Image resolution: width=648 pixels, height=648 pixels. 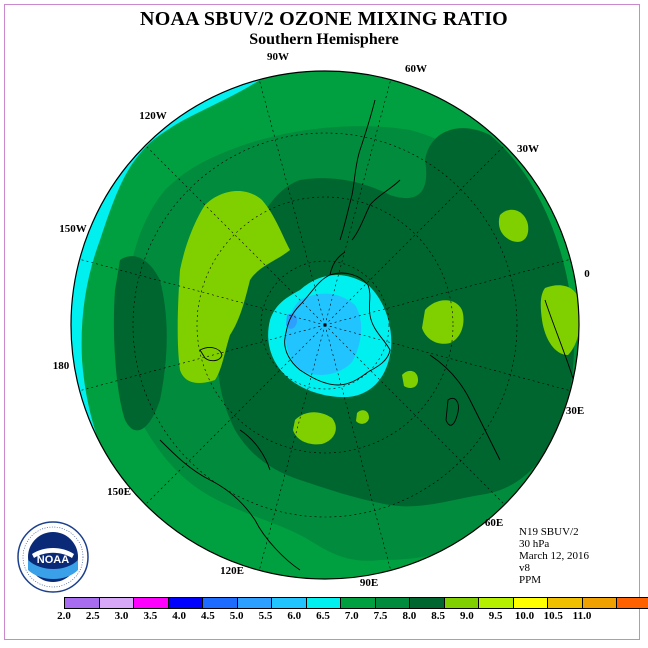 I want to click on colorbar-tick-label: 4.5, so click(x=208, y=616).